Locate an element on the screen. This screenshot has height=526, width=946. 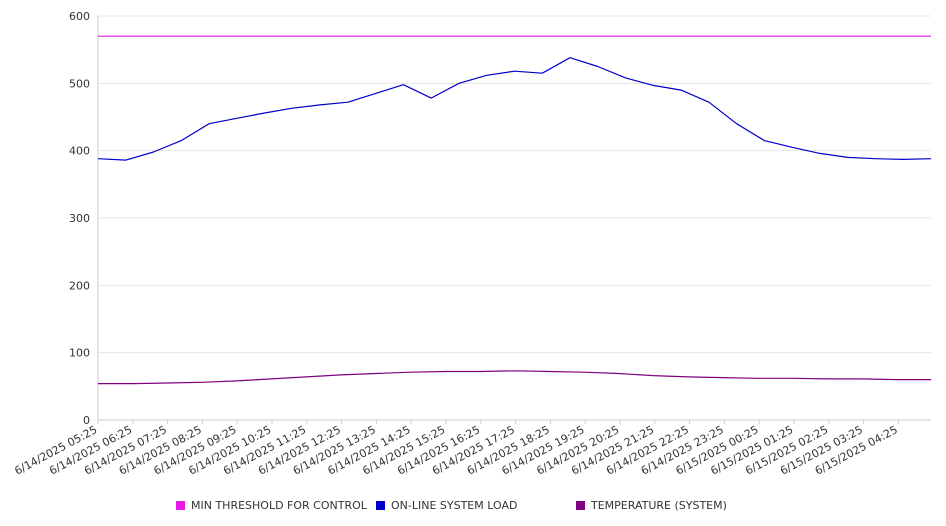
legend-item-min-threshold: MIN THRESHOLD FOR CONTROL is located at coordinates (271, 505).